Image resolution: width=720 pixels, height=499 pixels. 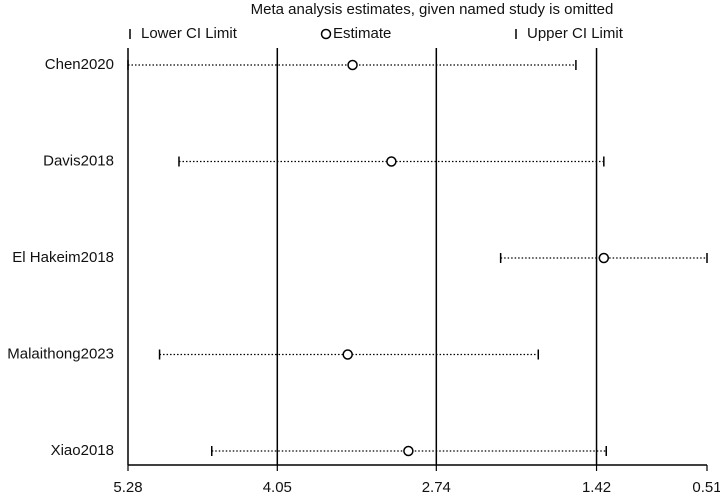 What do you see at coordinates (277, 487) in the screenshot?
I see `x-tick-label: 4.05` at bounding box center [277, 487].